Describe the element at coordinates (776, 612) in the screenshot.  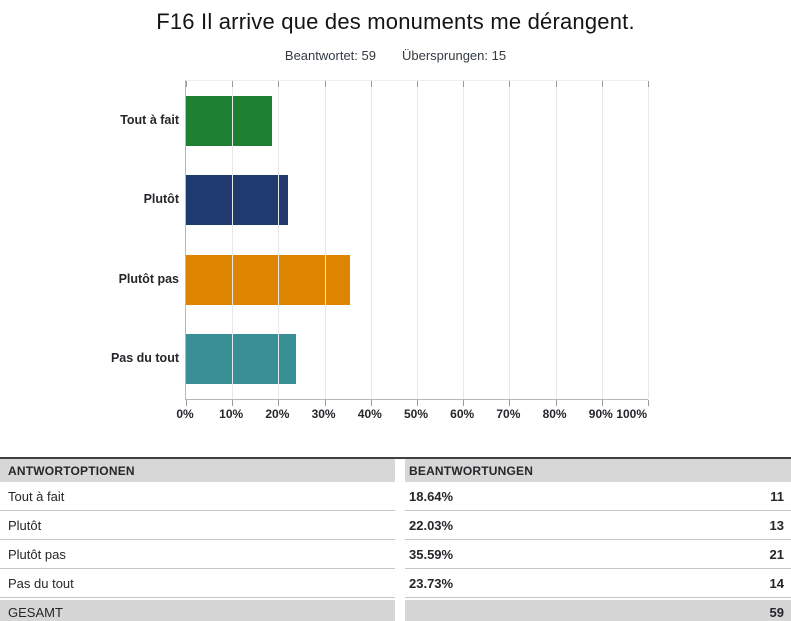
I see `total-count: 59` at that location.